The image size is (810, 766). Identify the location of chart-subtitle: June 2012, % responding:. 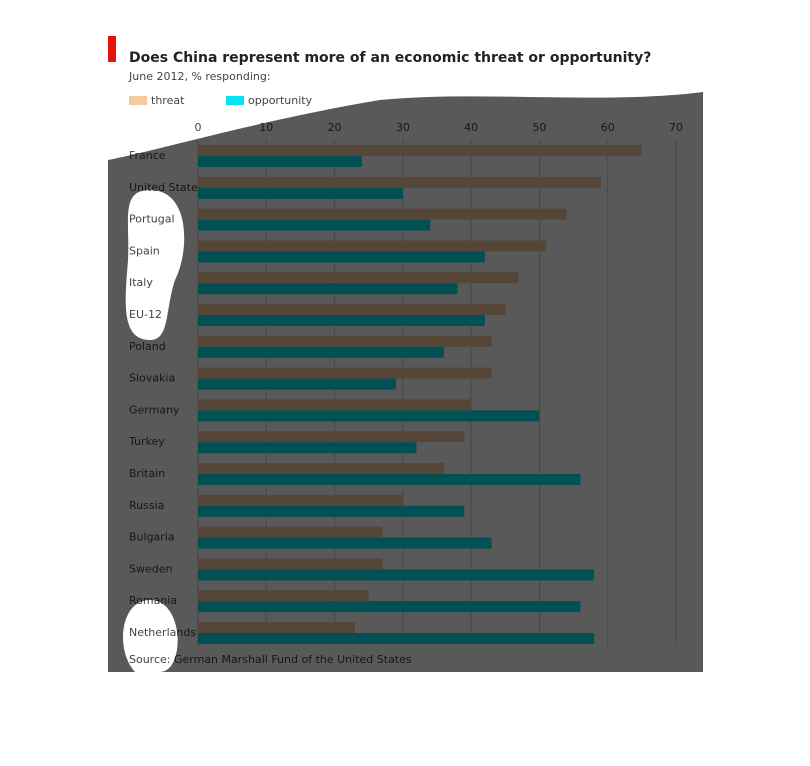
(199, 76).